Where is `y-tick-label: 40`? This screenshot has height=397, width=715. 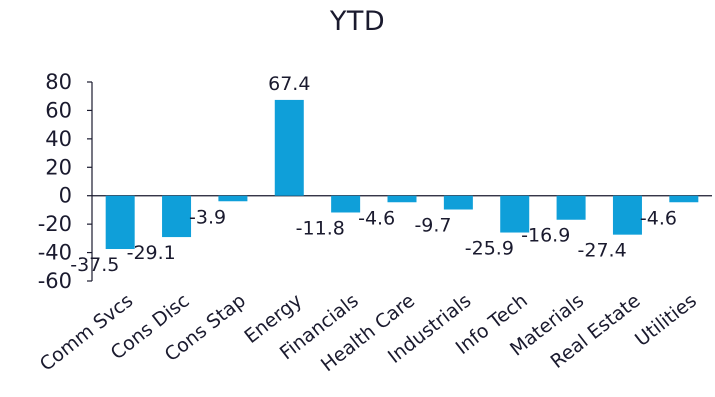 y-tick-label: 40 is located at coordinates (58, 139).